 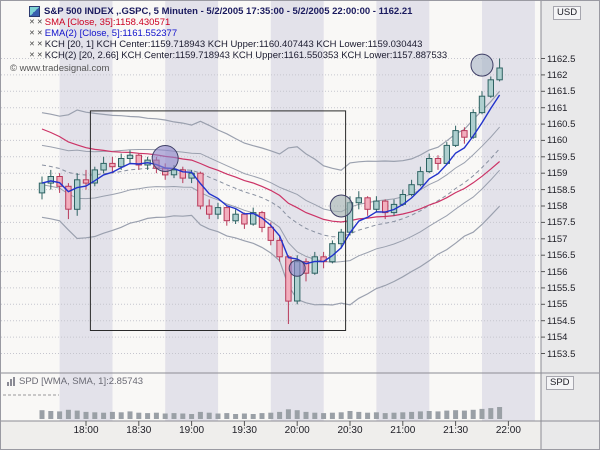 I want to click on legend-row-sma: ✕ ✕ SMA [Close, 35]:1158.430571, so click(x=238, y=22).